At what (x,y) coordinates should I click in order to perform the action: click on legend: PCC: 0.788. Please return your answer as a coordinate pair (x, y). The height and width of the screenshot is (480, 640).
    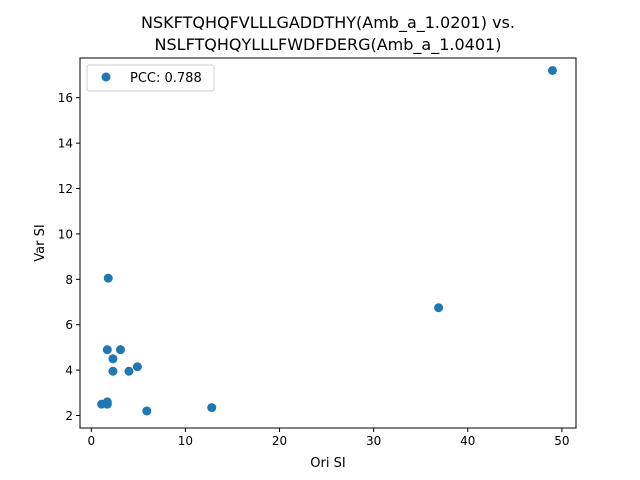
    Looking at the image, I should click on (150, 78).